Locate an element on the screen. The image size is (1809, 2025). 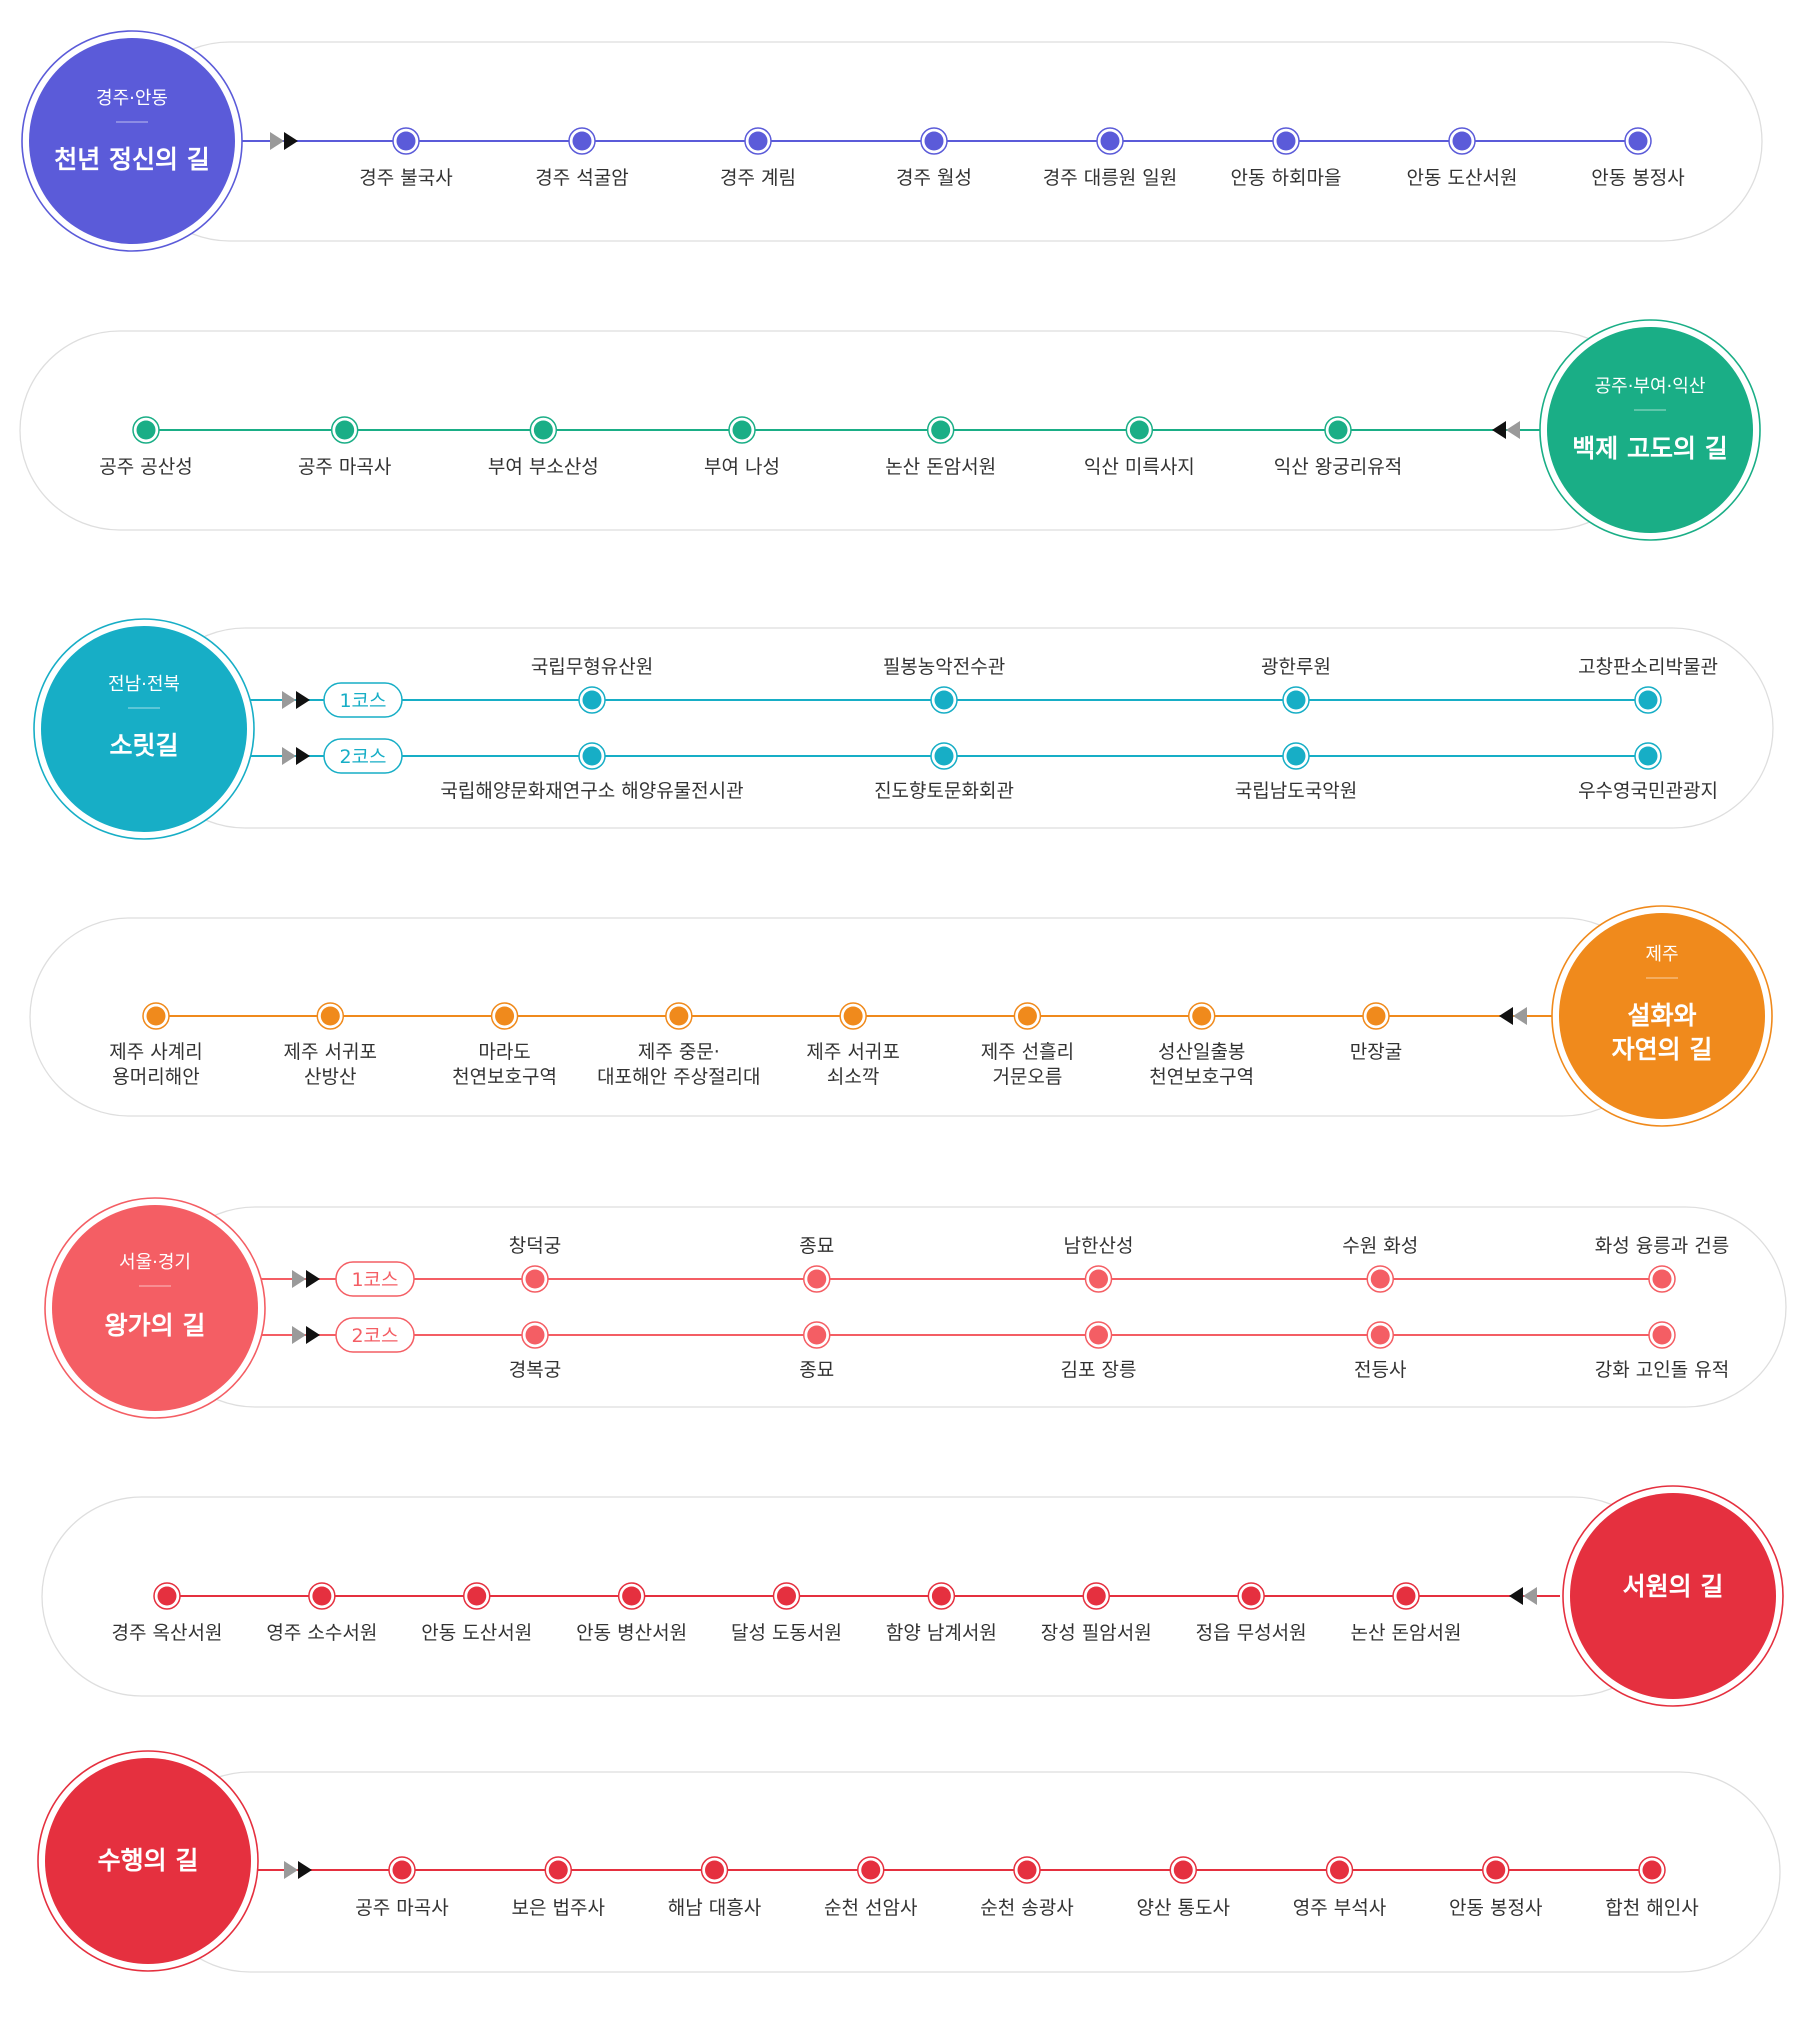
stop-label: 해남 대흥사 is located at coordinates (714, 1908).